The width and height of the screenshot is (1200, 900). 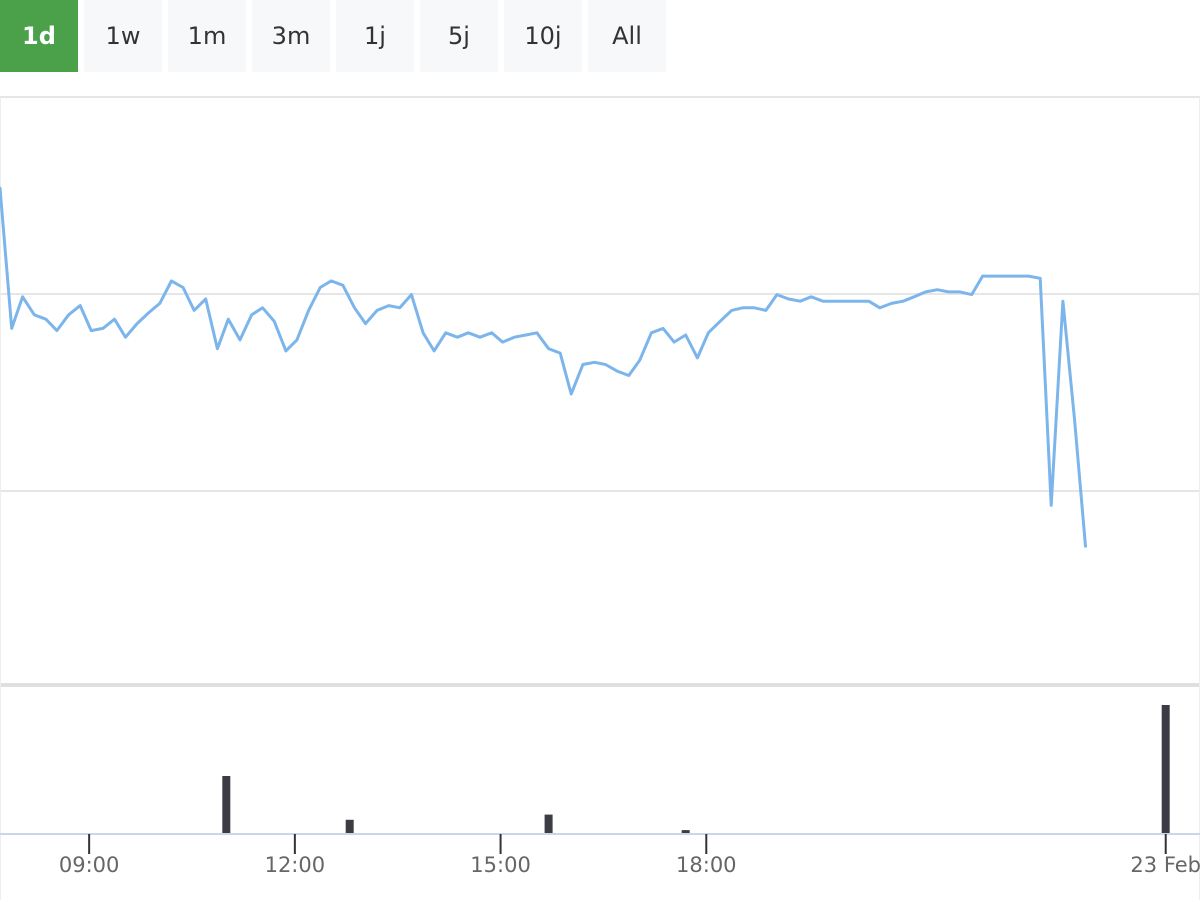 I want to click on range-button-3m: 3m, so click(x=291, y=36).